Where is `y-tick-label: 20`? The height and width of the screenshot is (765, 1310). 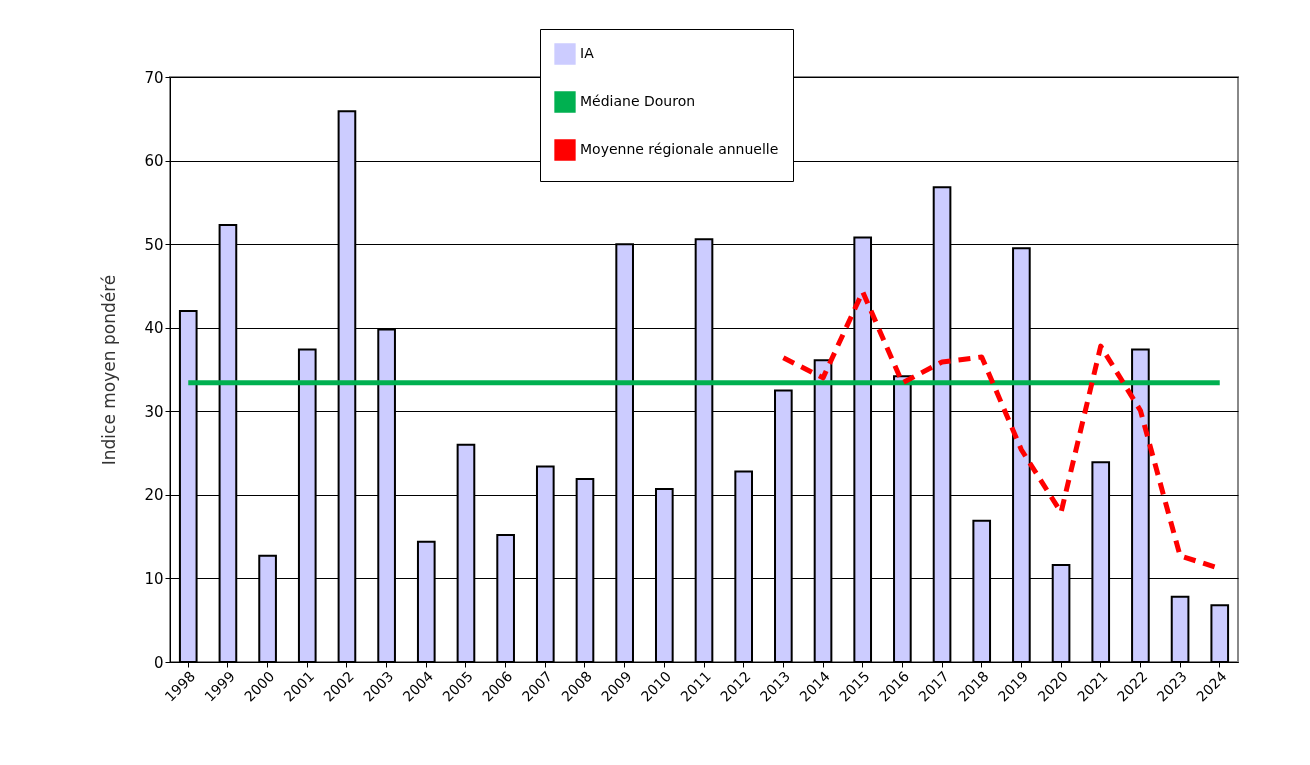 y-tick-label: 20 is located at coordinates (154, 495).